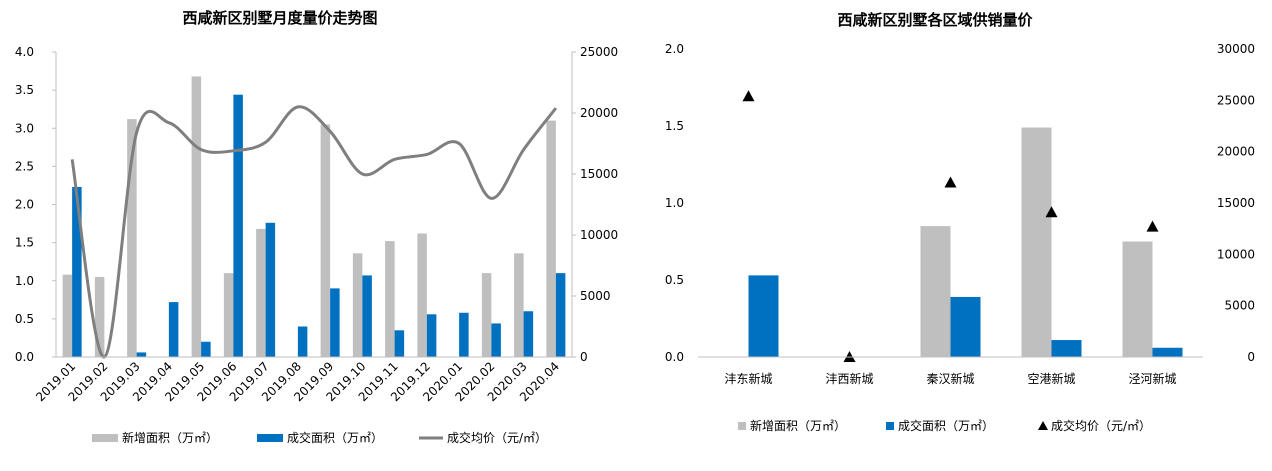 This screenshot has height=471, width=1272. I want to click on x-tick-label: 秦汉新城, so click(950, 378).